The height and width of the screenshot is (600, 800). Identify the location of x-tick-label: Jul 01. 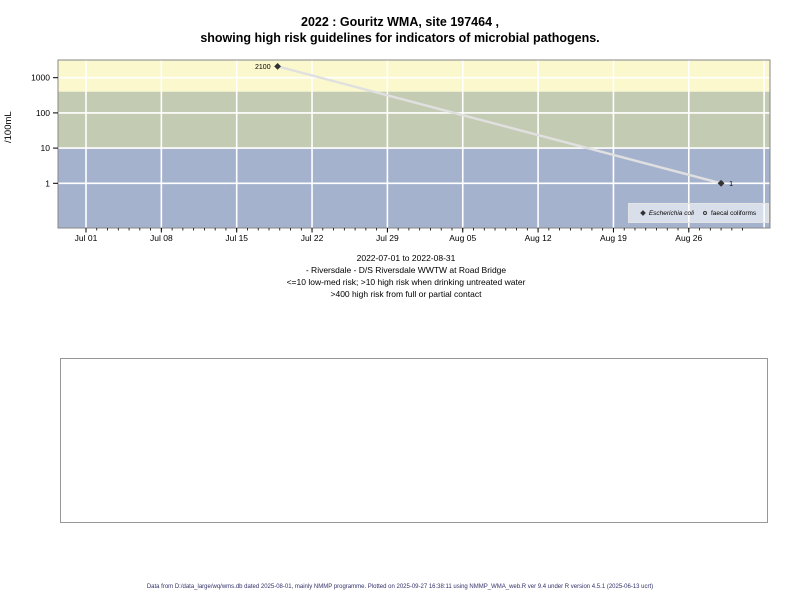
(86, 238).